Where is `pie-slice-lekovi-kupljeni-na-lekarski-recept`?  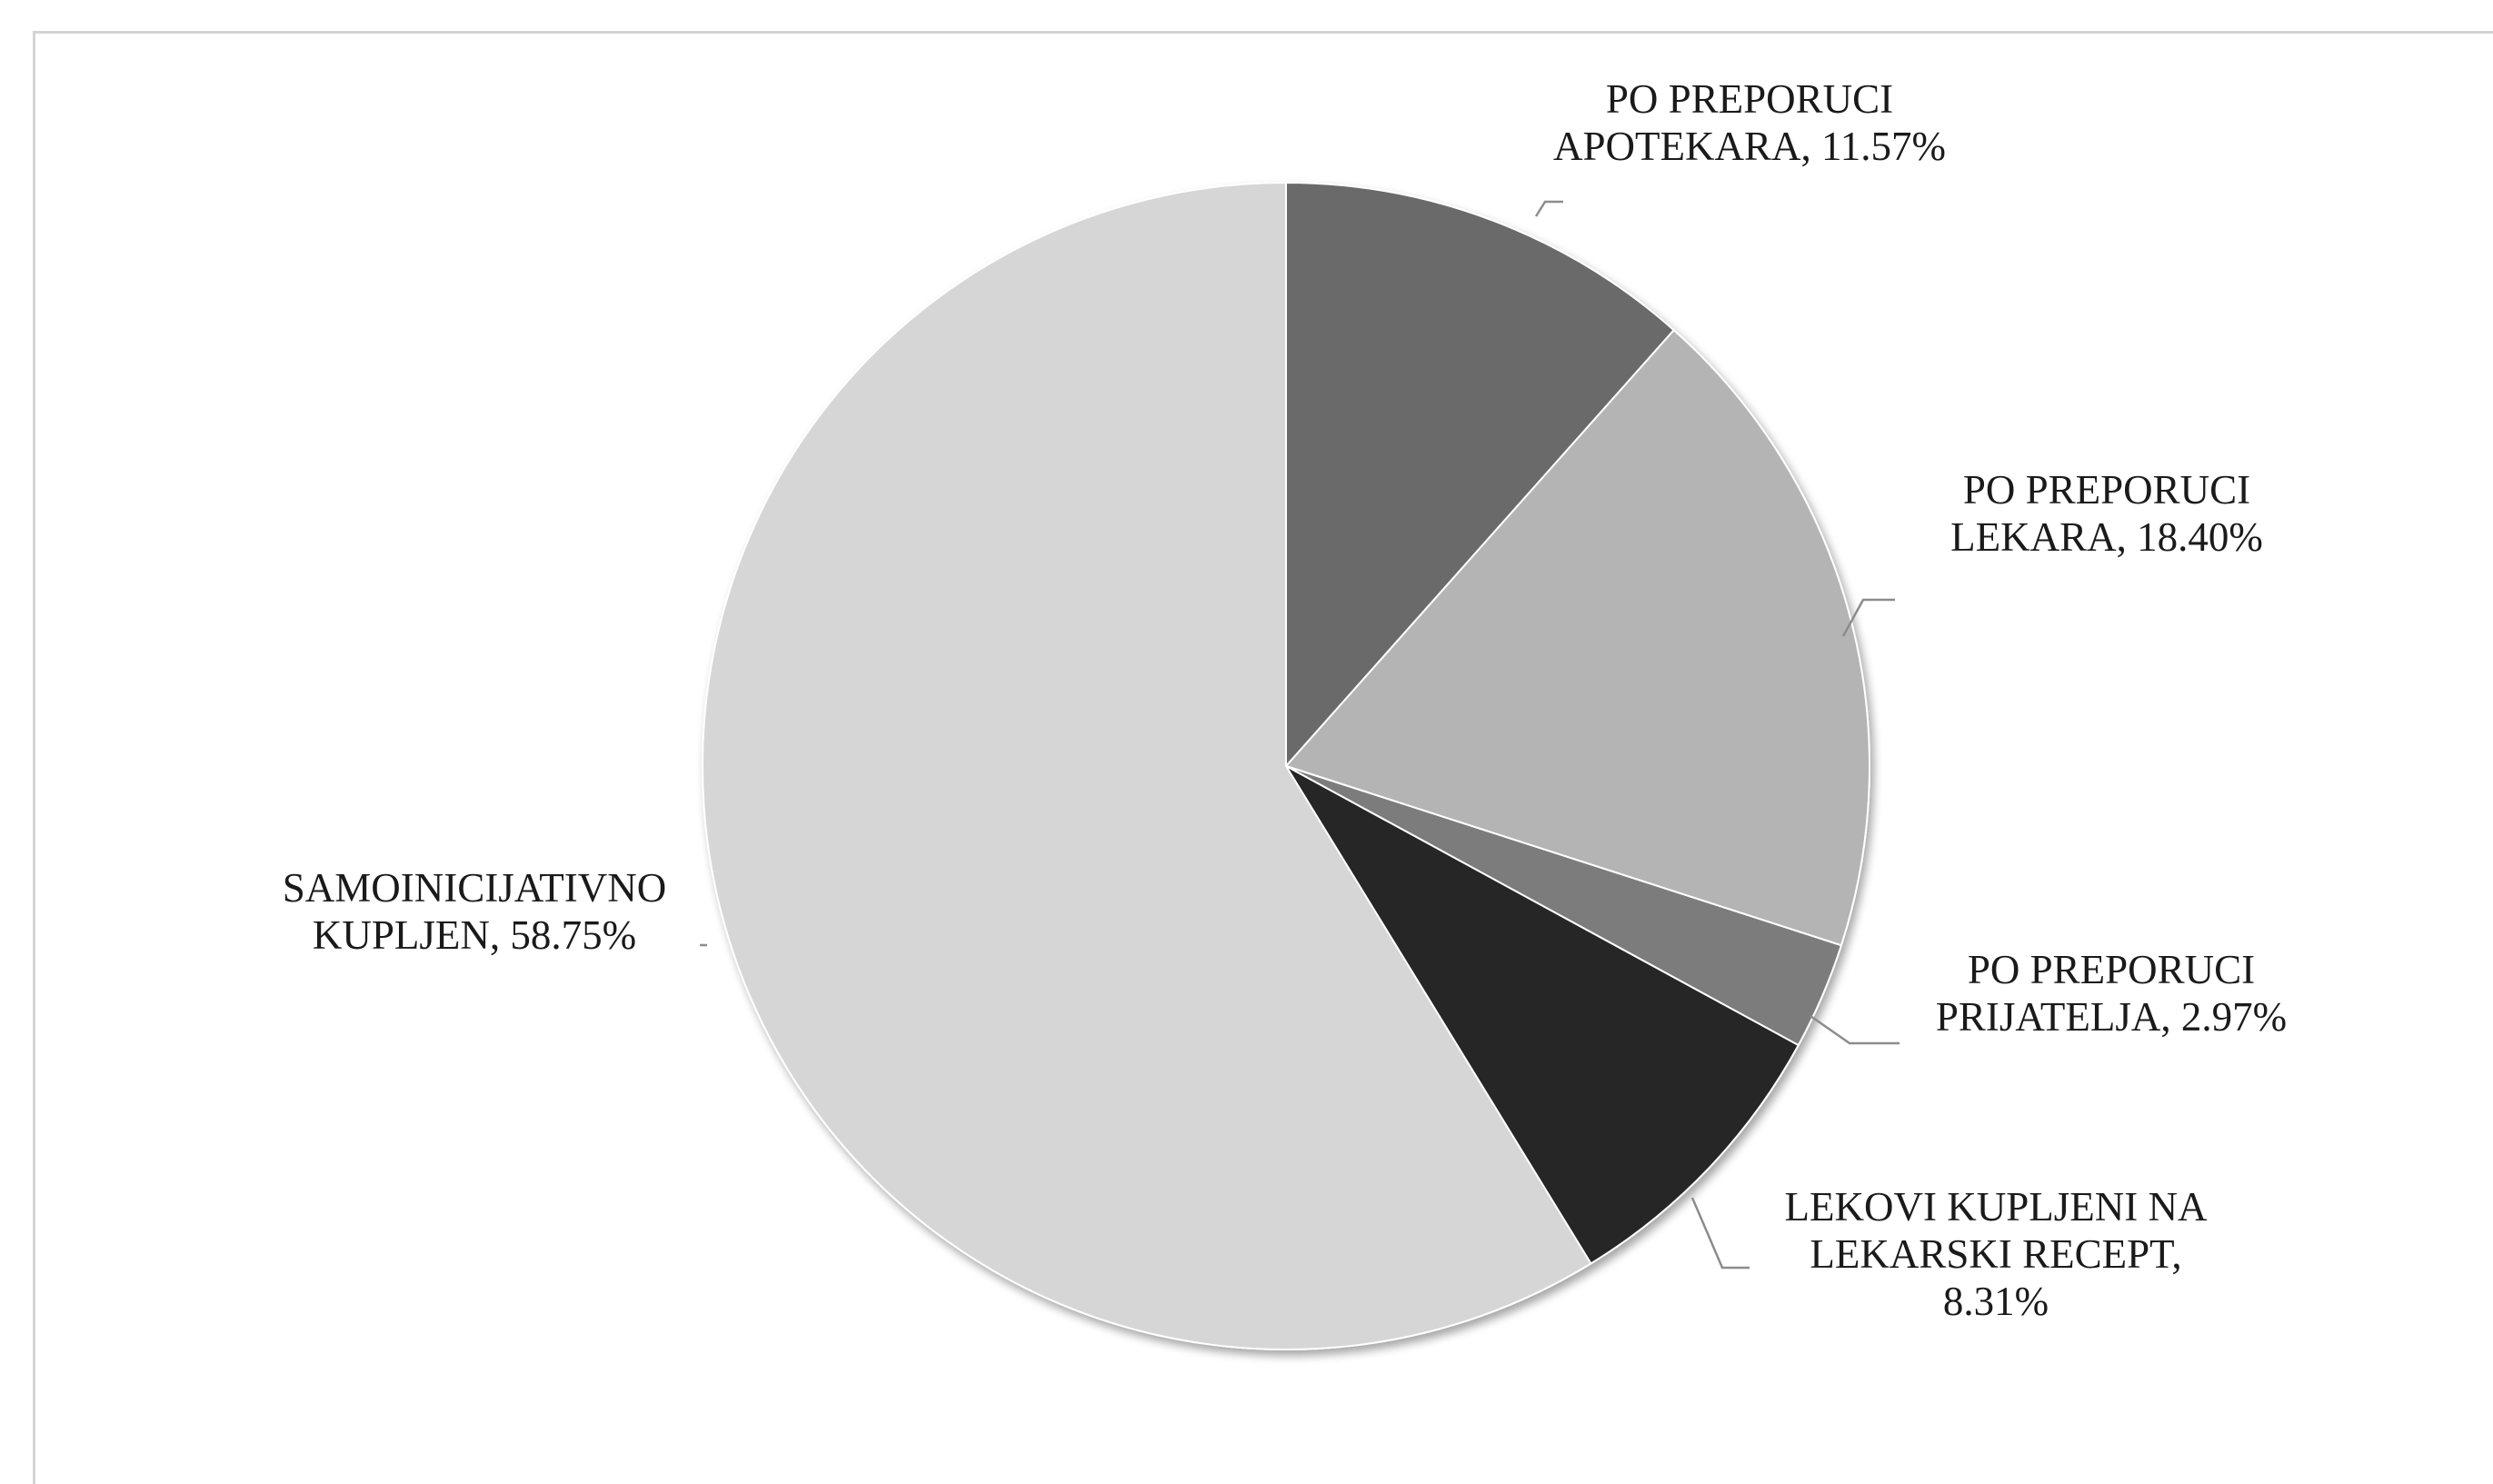
pie-slice-lekovi-kupljeni-na-lekarski-recept is located at coordinates (1541, 1014).